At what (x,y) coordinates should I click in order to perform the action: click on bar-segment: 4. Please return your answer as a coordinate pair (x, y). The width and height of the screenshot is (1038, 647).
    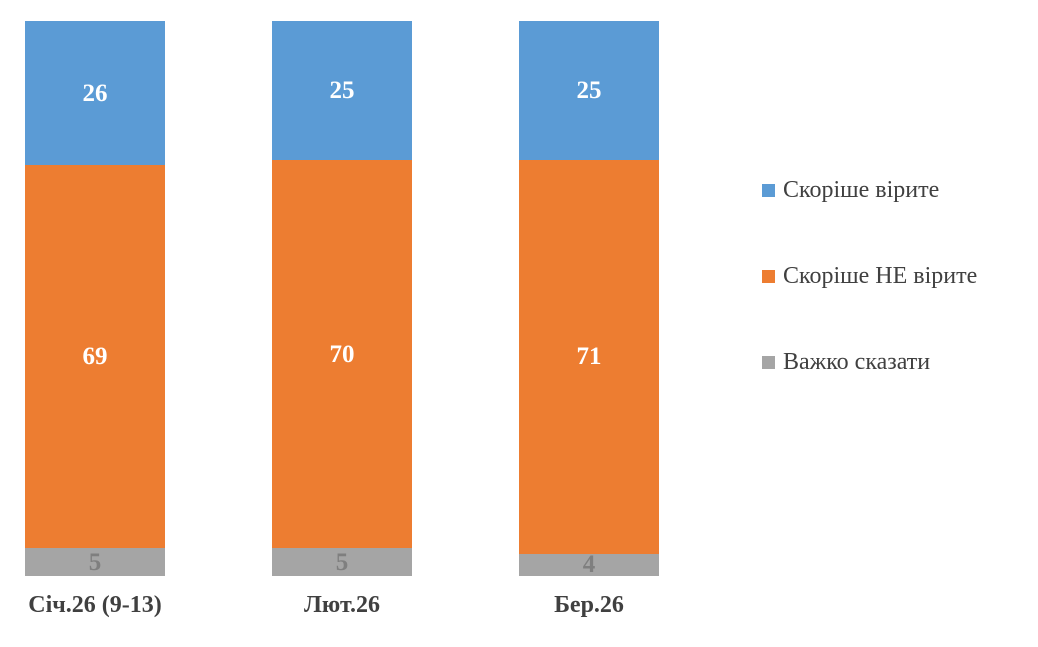
    Looking at the image, I should click on (589, 565).